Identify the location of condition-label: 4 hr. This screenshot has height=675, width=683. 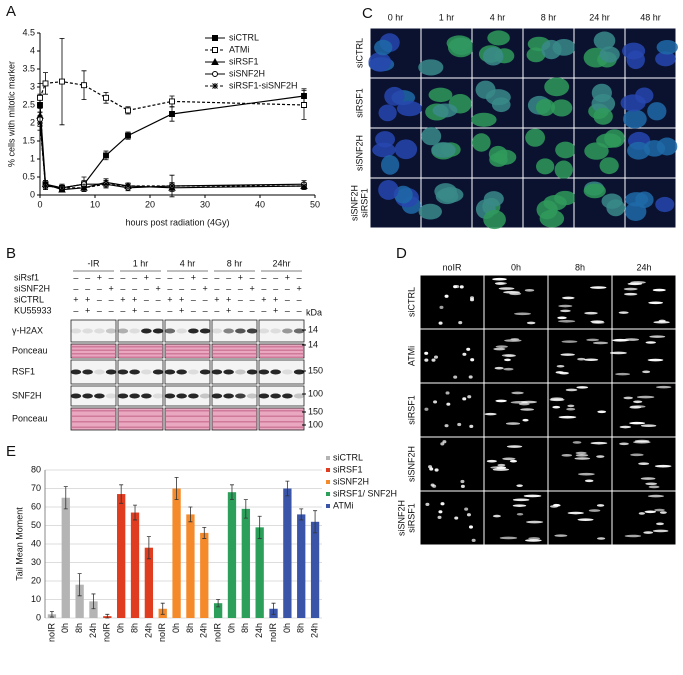
(188, 263).